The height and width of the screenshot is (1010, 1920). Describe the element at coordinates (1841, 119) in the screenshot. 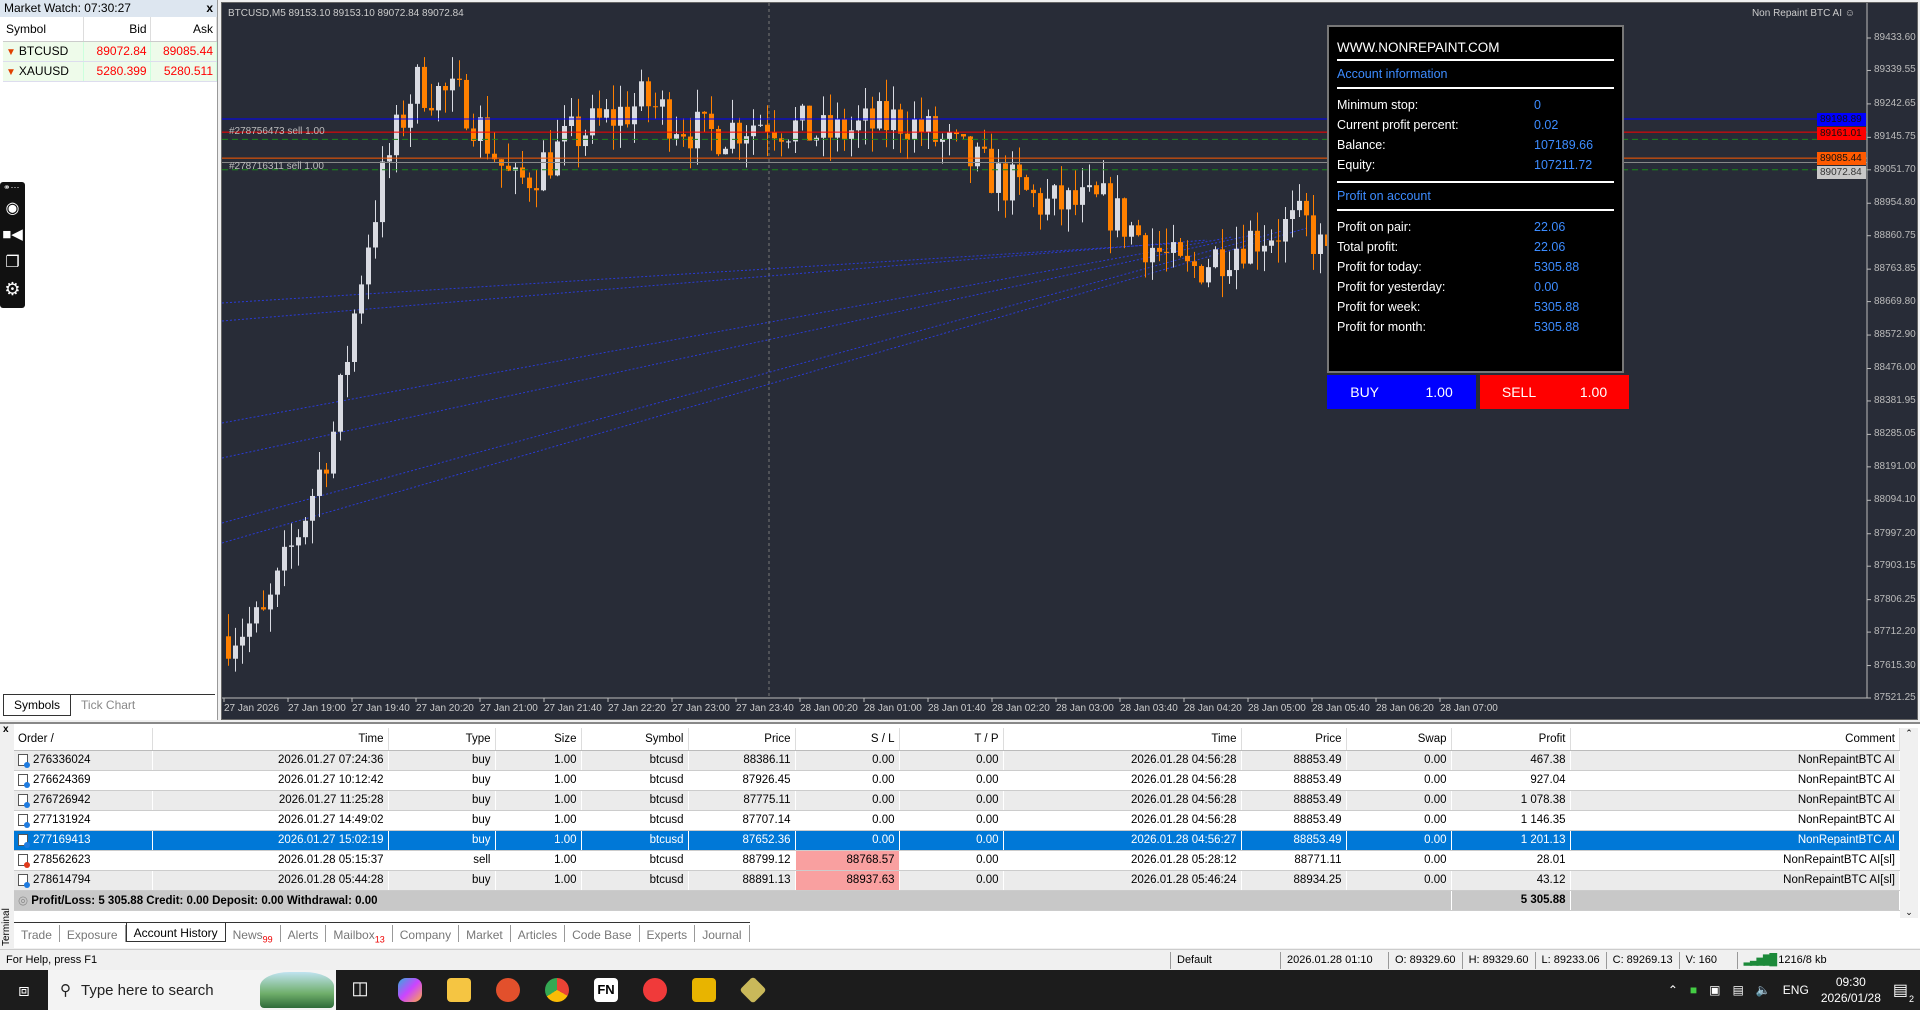

I see `price-tag: 89198.89` at that location.